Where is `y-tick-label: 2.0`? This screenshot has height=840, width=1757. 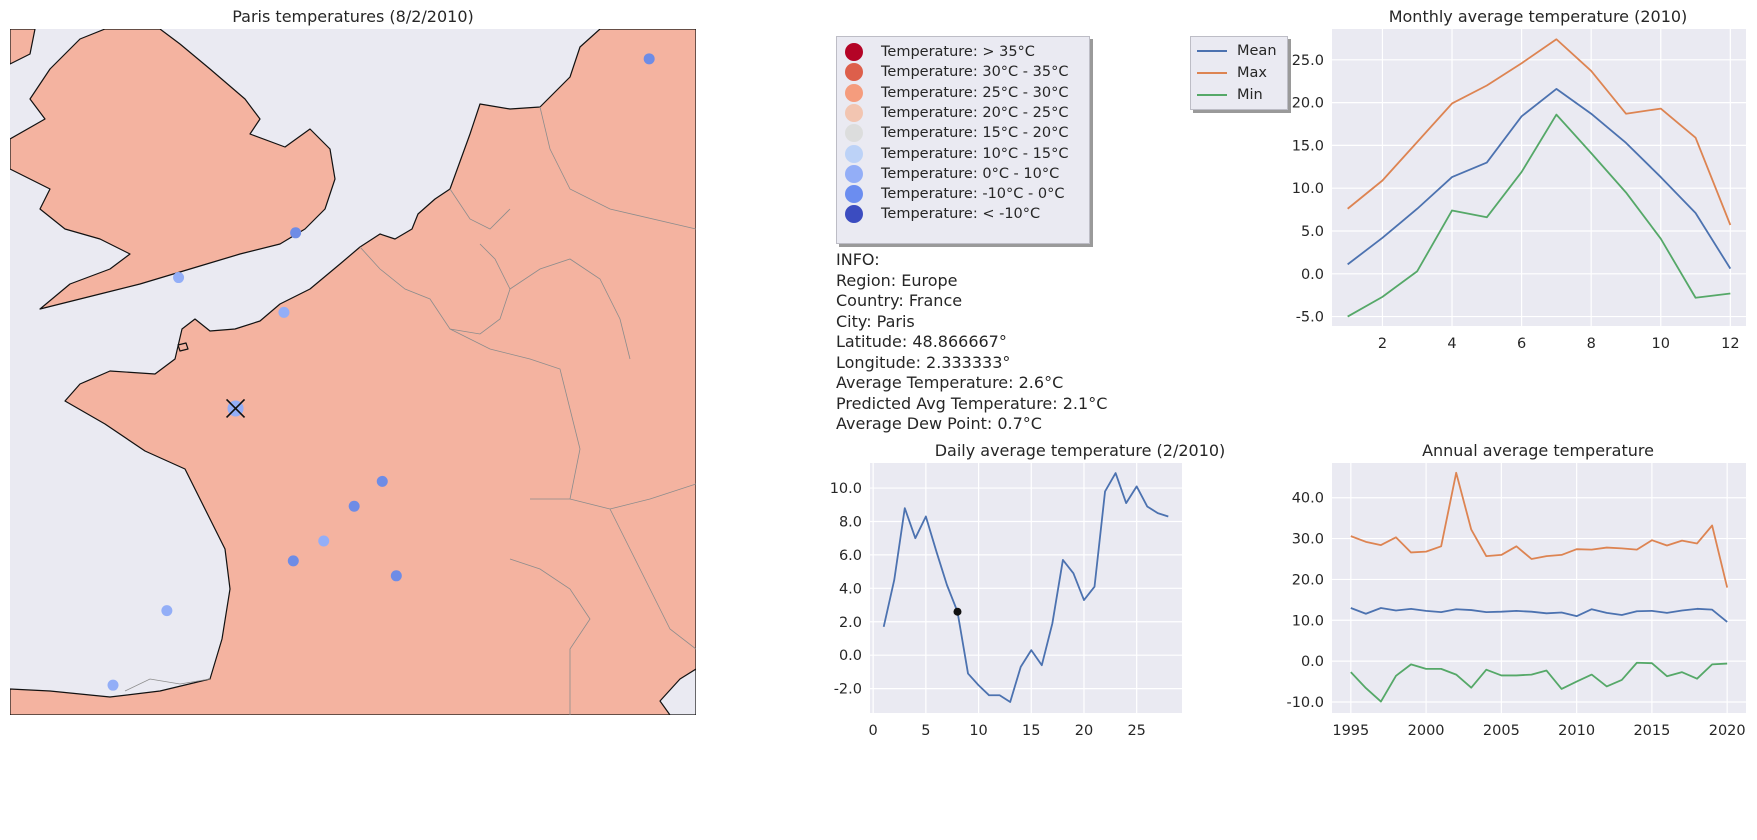 y-tick-label: 2.0 is located at coordinates (850, 623).